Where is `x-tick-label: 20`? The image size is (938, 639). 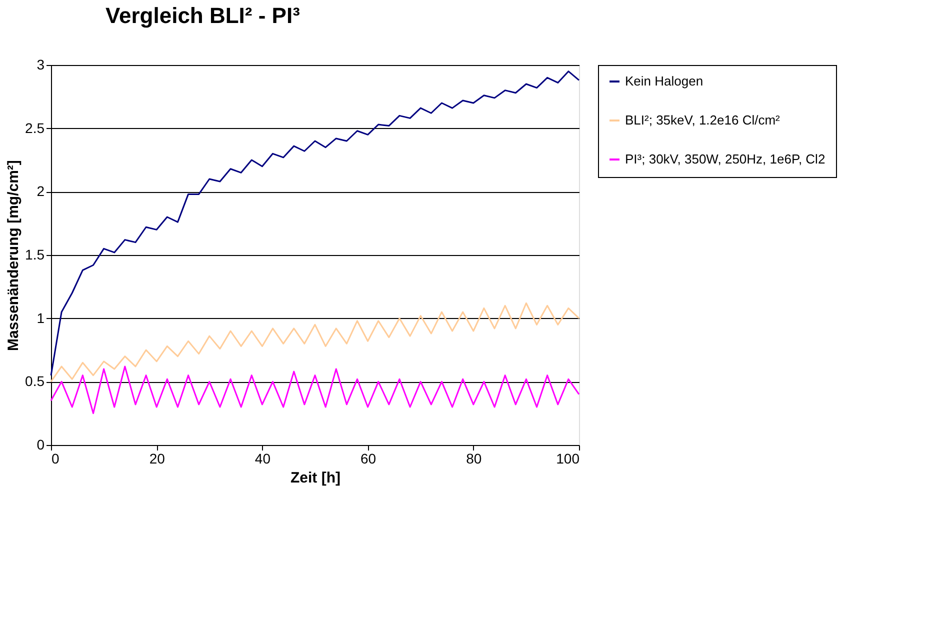
x-tick-label: 20 is located at coordinates (157, 458).